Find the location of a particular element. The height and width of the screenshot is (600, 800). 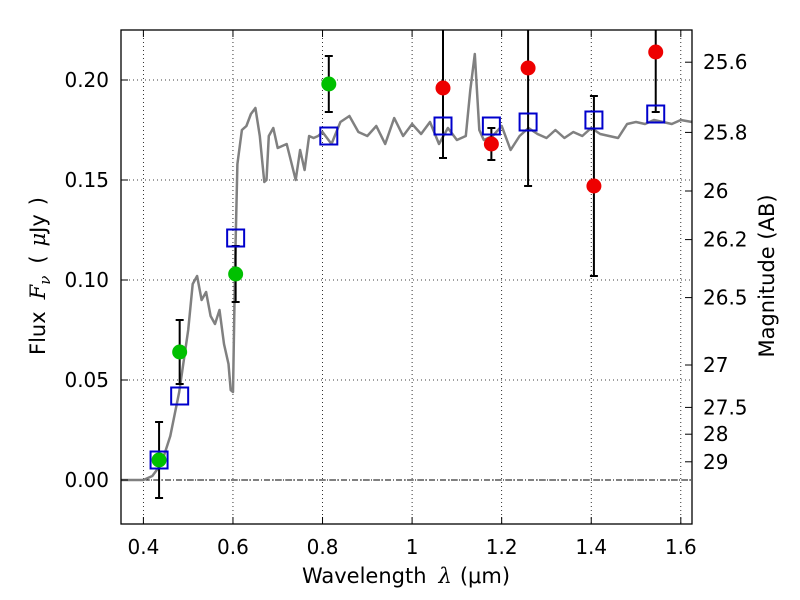

y2-axis-label: Magnitude (AB) is located at coordinates (767, 275).